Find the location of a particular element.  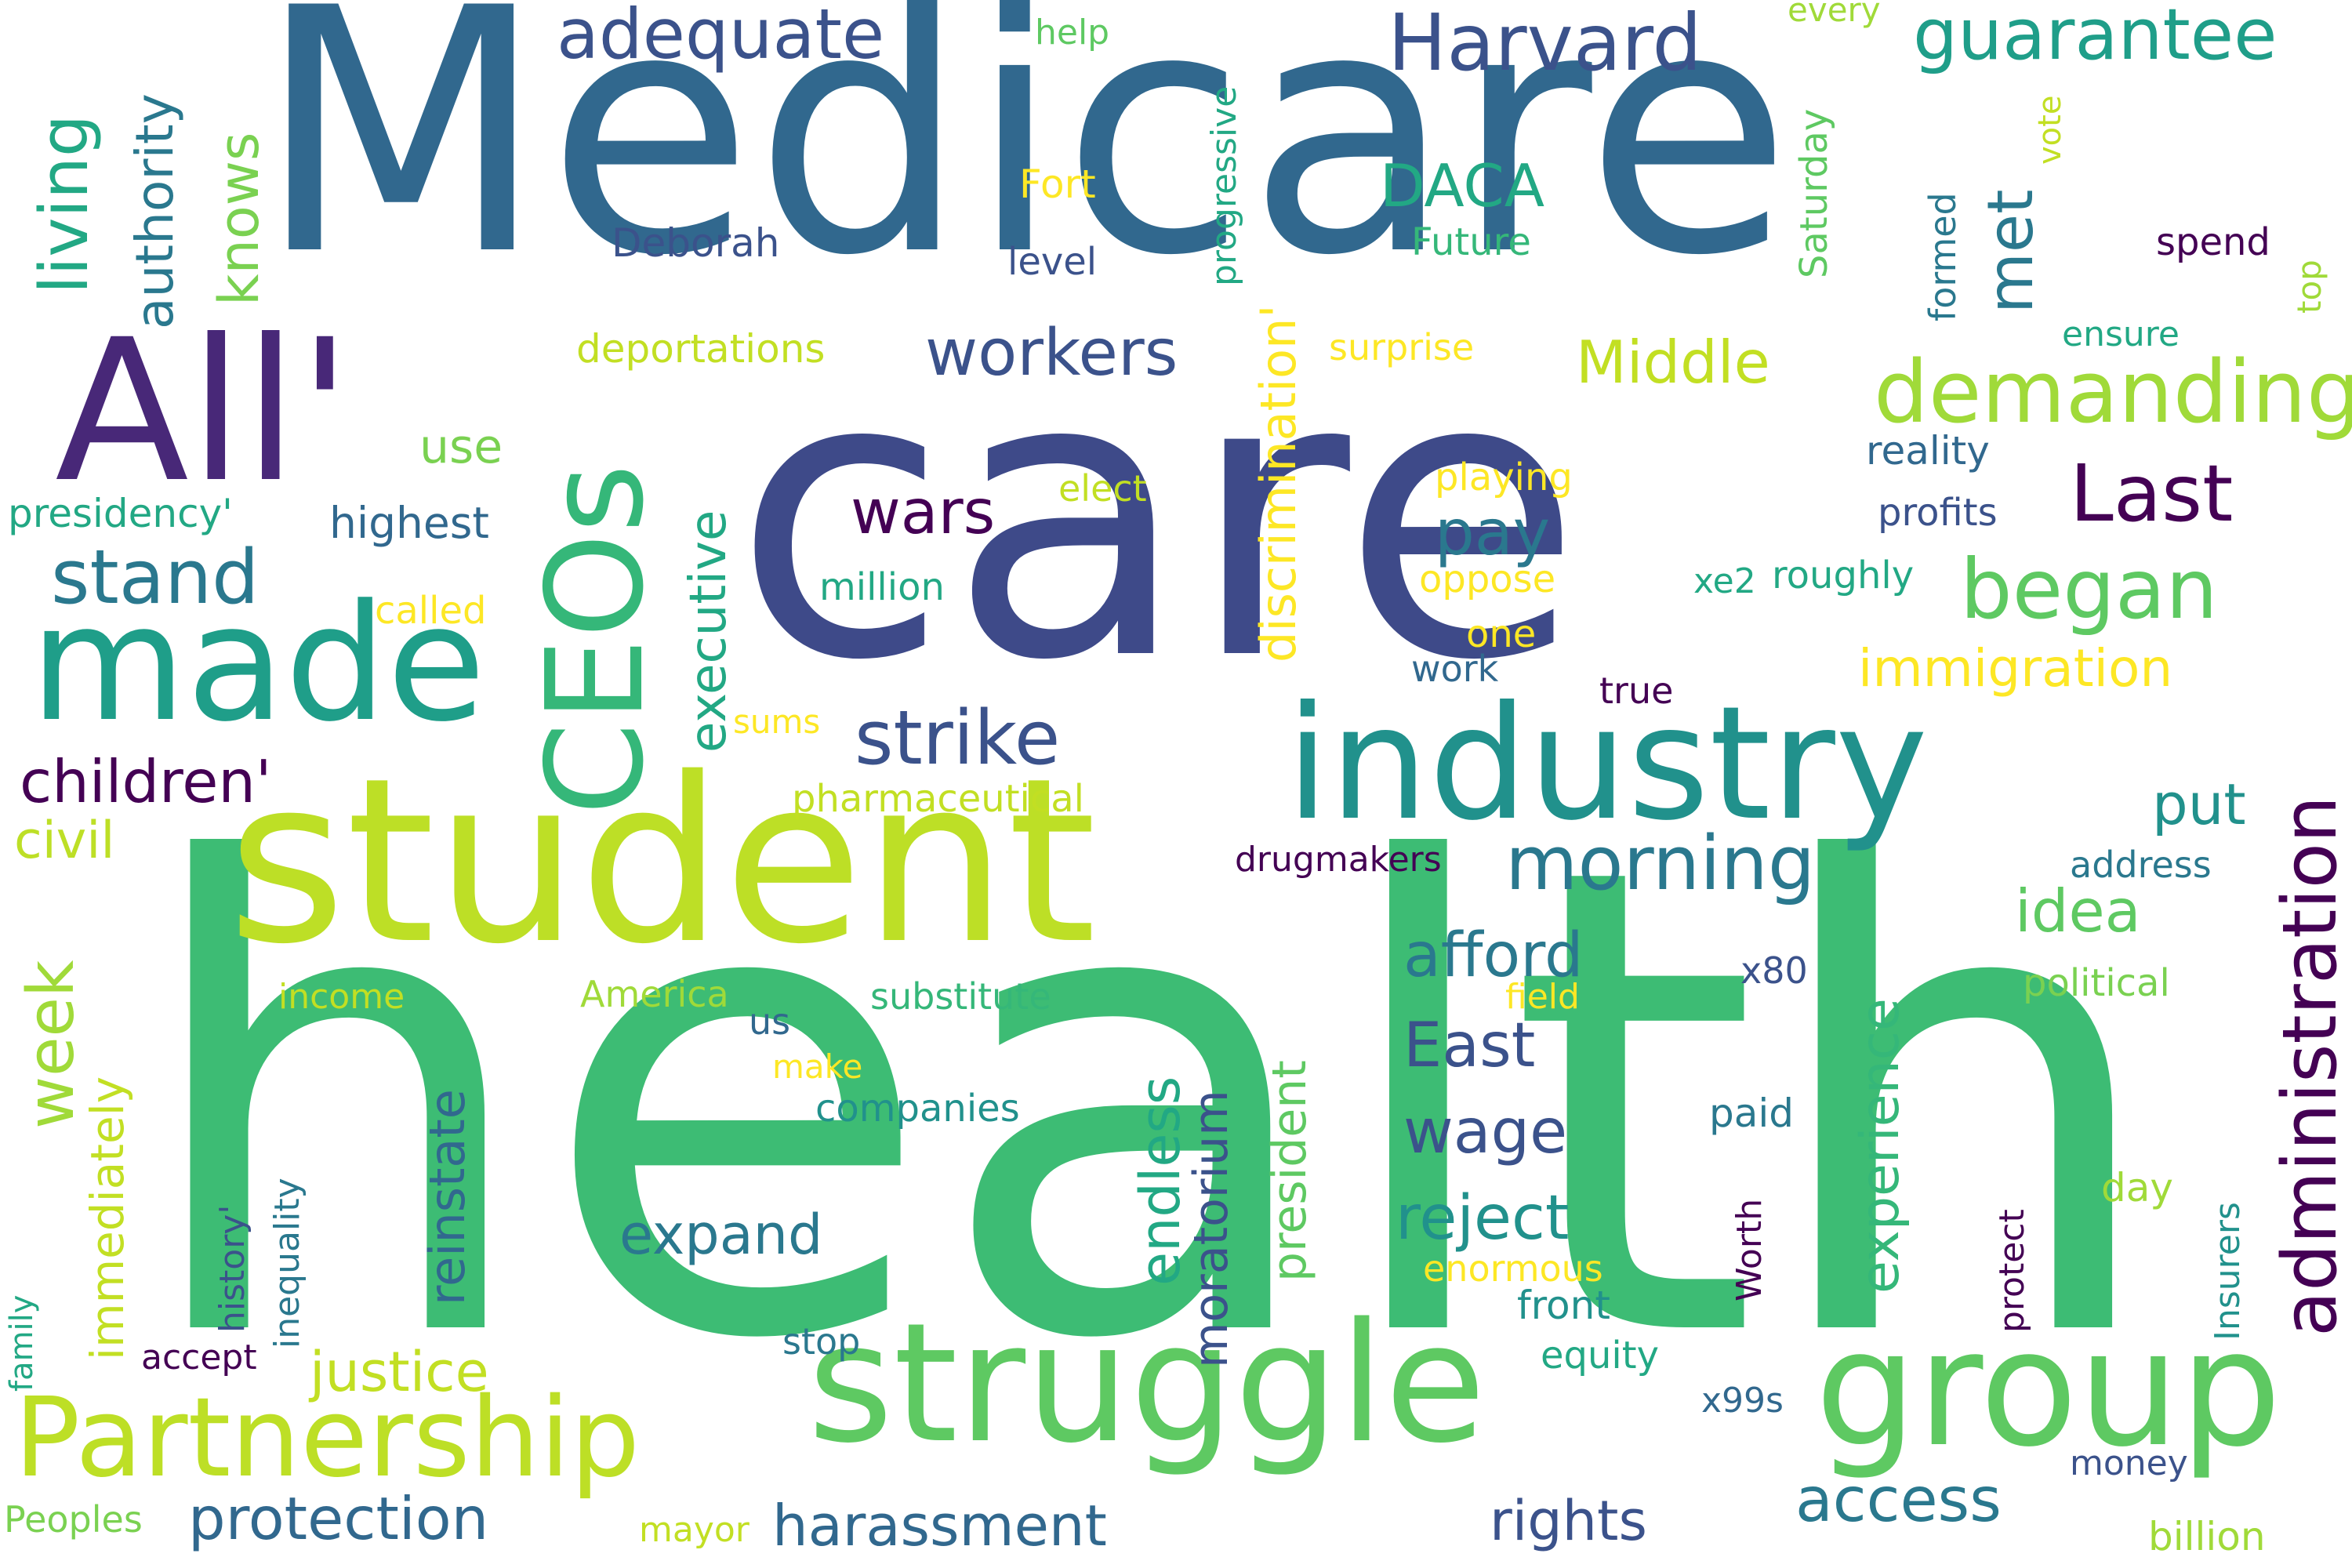

word-roughly: roughly is located at coordinates (1843, 575).